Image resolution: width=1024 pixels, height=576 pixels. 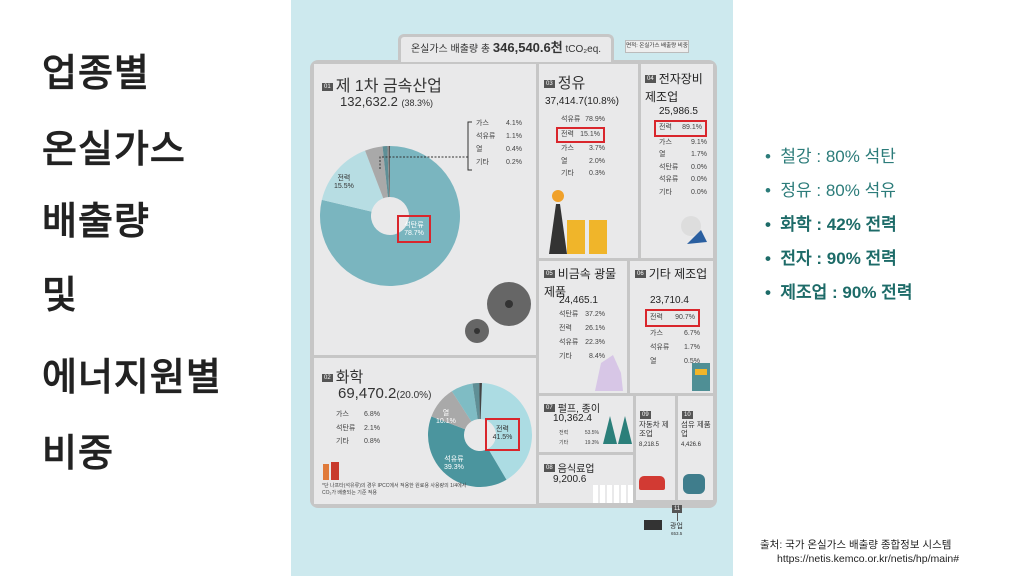 I want to click on sector-value: 653.5, so click(x=677, y=533).